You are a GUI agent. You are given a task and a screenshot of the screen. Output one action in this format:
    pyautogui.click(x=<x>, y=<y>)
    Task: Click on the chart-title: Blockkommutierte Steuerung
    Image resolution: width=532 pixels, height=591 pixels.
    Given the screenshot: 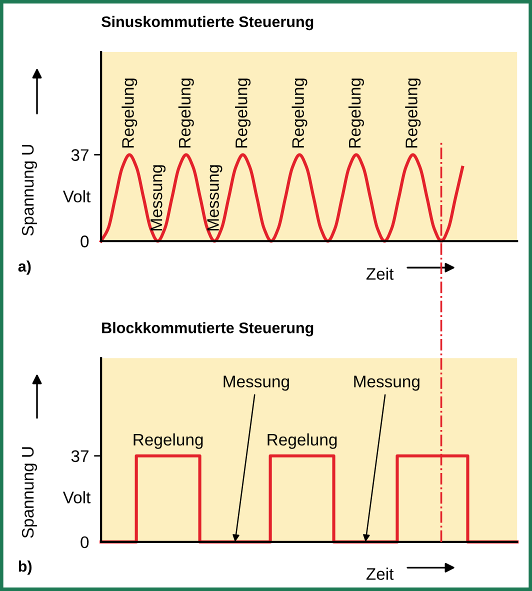 What is the action you would take?
    pyautogui.click(x=208, y=329)
    